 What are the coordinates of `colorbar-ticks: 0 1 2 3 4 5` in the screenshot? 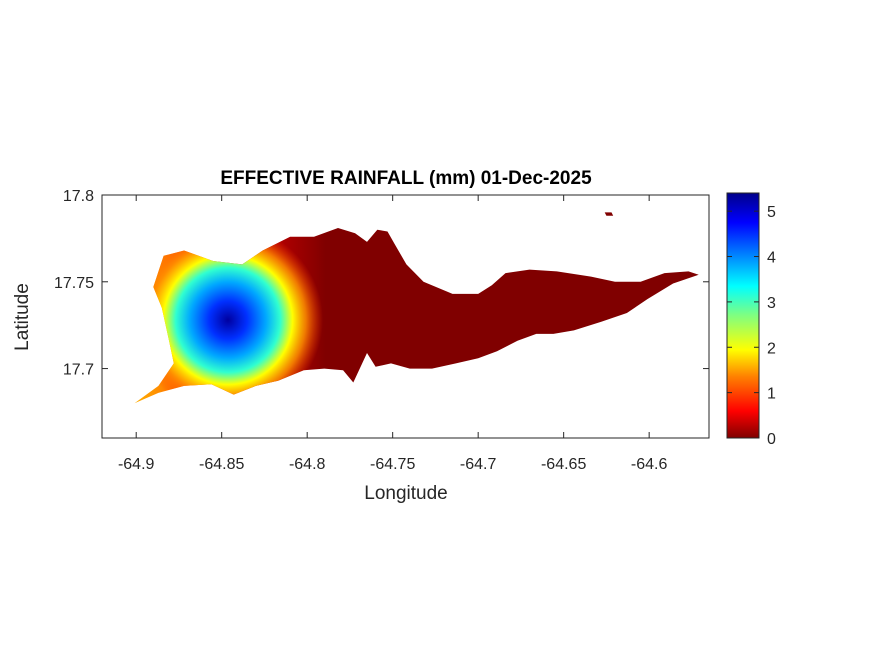 It's located at (751, 326).